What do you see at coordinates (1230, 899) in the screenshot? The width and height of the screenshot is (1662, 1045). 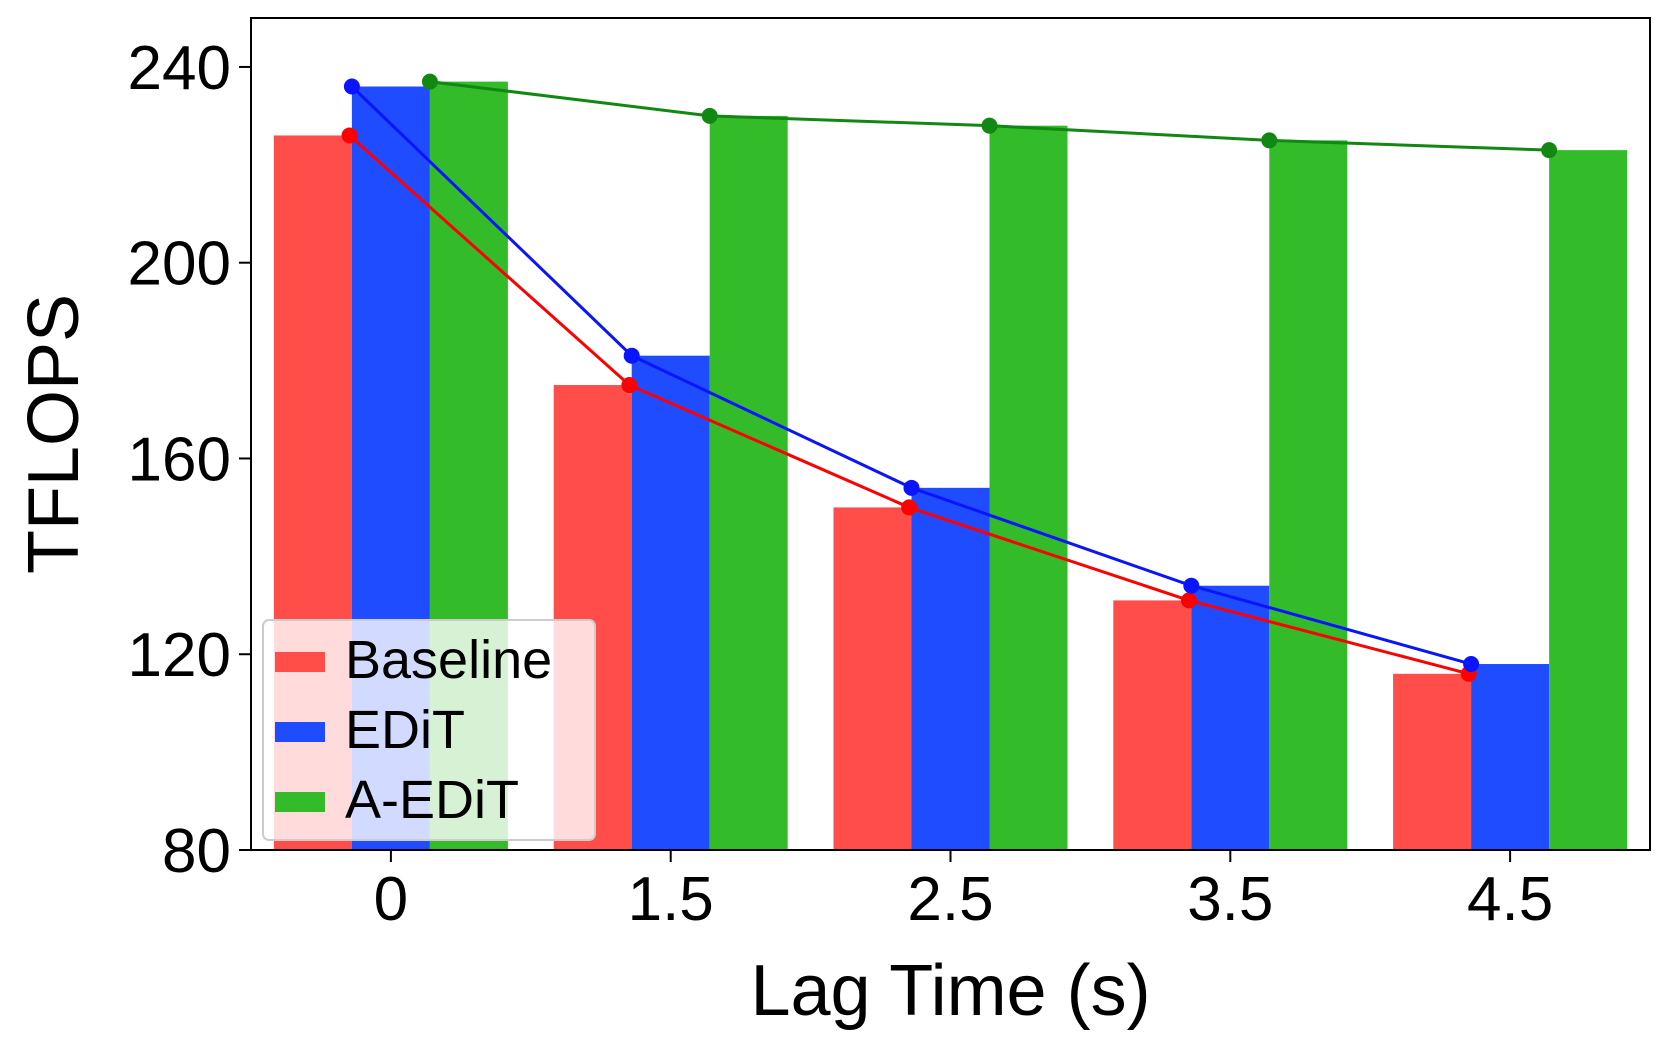 I see `x-tick-label: 3.5` at bounding box center [1230, 899].